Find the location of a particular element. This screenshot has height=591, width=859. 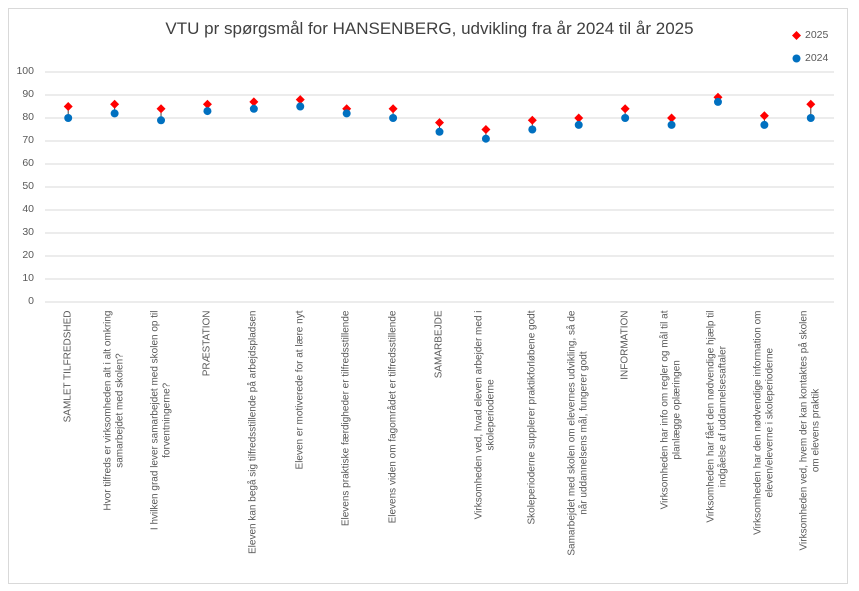

x-tick-label: SAMARBEJDE is located at coordinates (440, 447).